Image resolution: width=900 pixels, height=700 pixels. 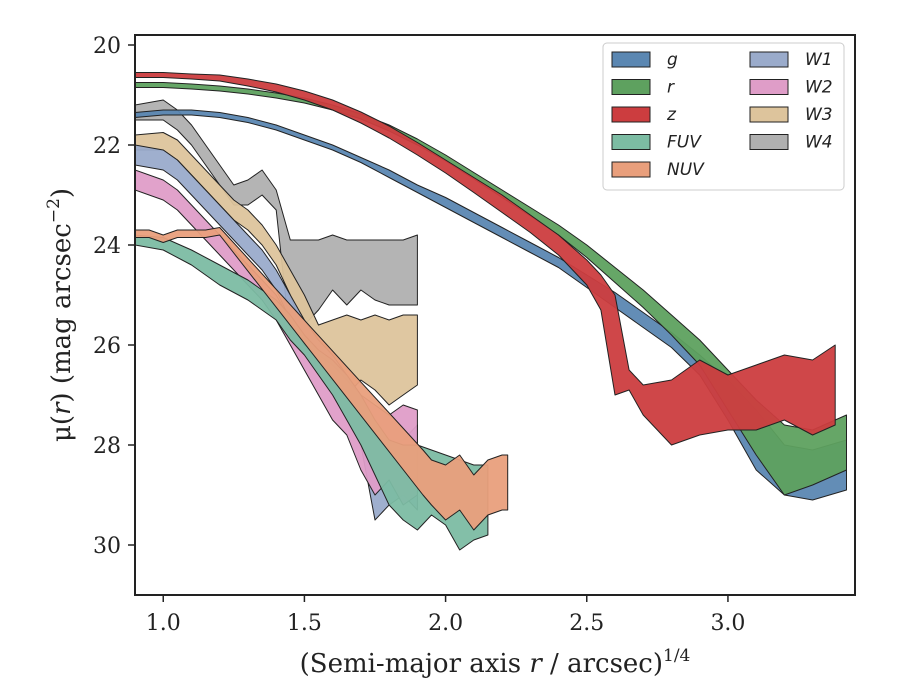 I want to click on legend-label-w3: W3, so click(x=819, y=115).